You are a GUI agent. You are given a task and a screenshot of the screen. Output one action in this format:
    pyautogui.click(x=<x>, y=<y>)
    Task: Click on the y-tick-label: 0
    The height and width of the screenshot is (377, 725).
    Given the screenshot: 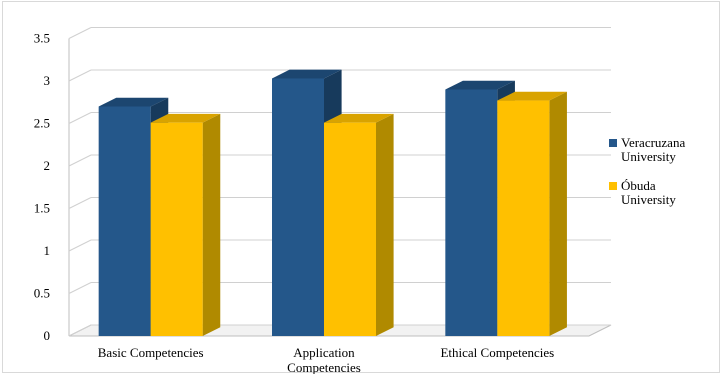 What is the action you would take?
    pyautogui.click(x=47, y=335)
    